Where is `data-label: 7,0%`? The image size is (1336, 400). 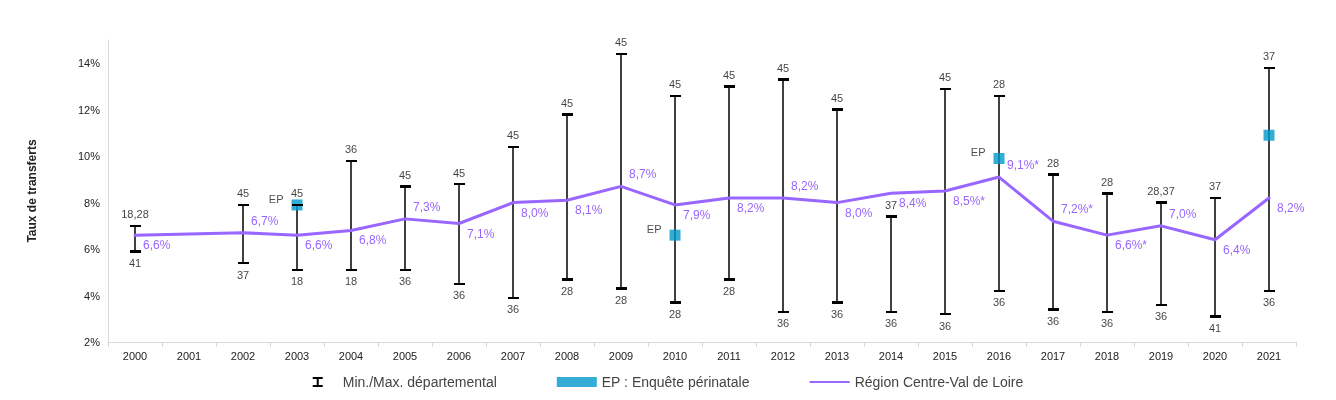
data-label: 7,0% is located at coordinates (1183, 213).